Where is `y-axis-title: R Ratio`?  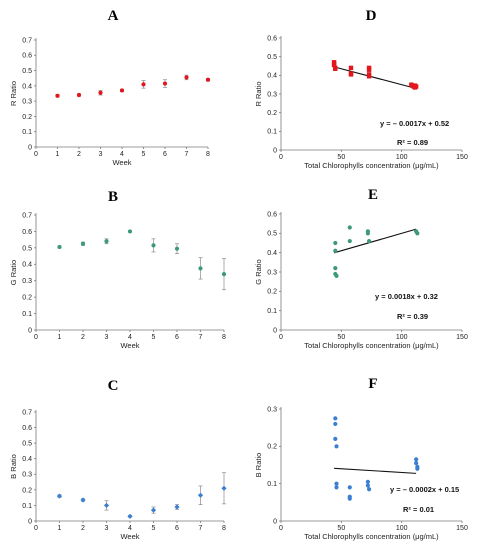 y-axis-title: R Ratio is located at coordinates (258, 93).